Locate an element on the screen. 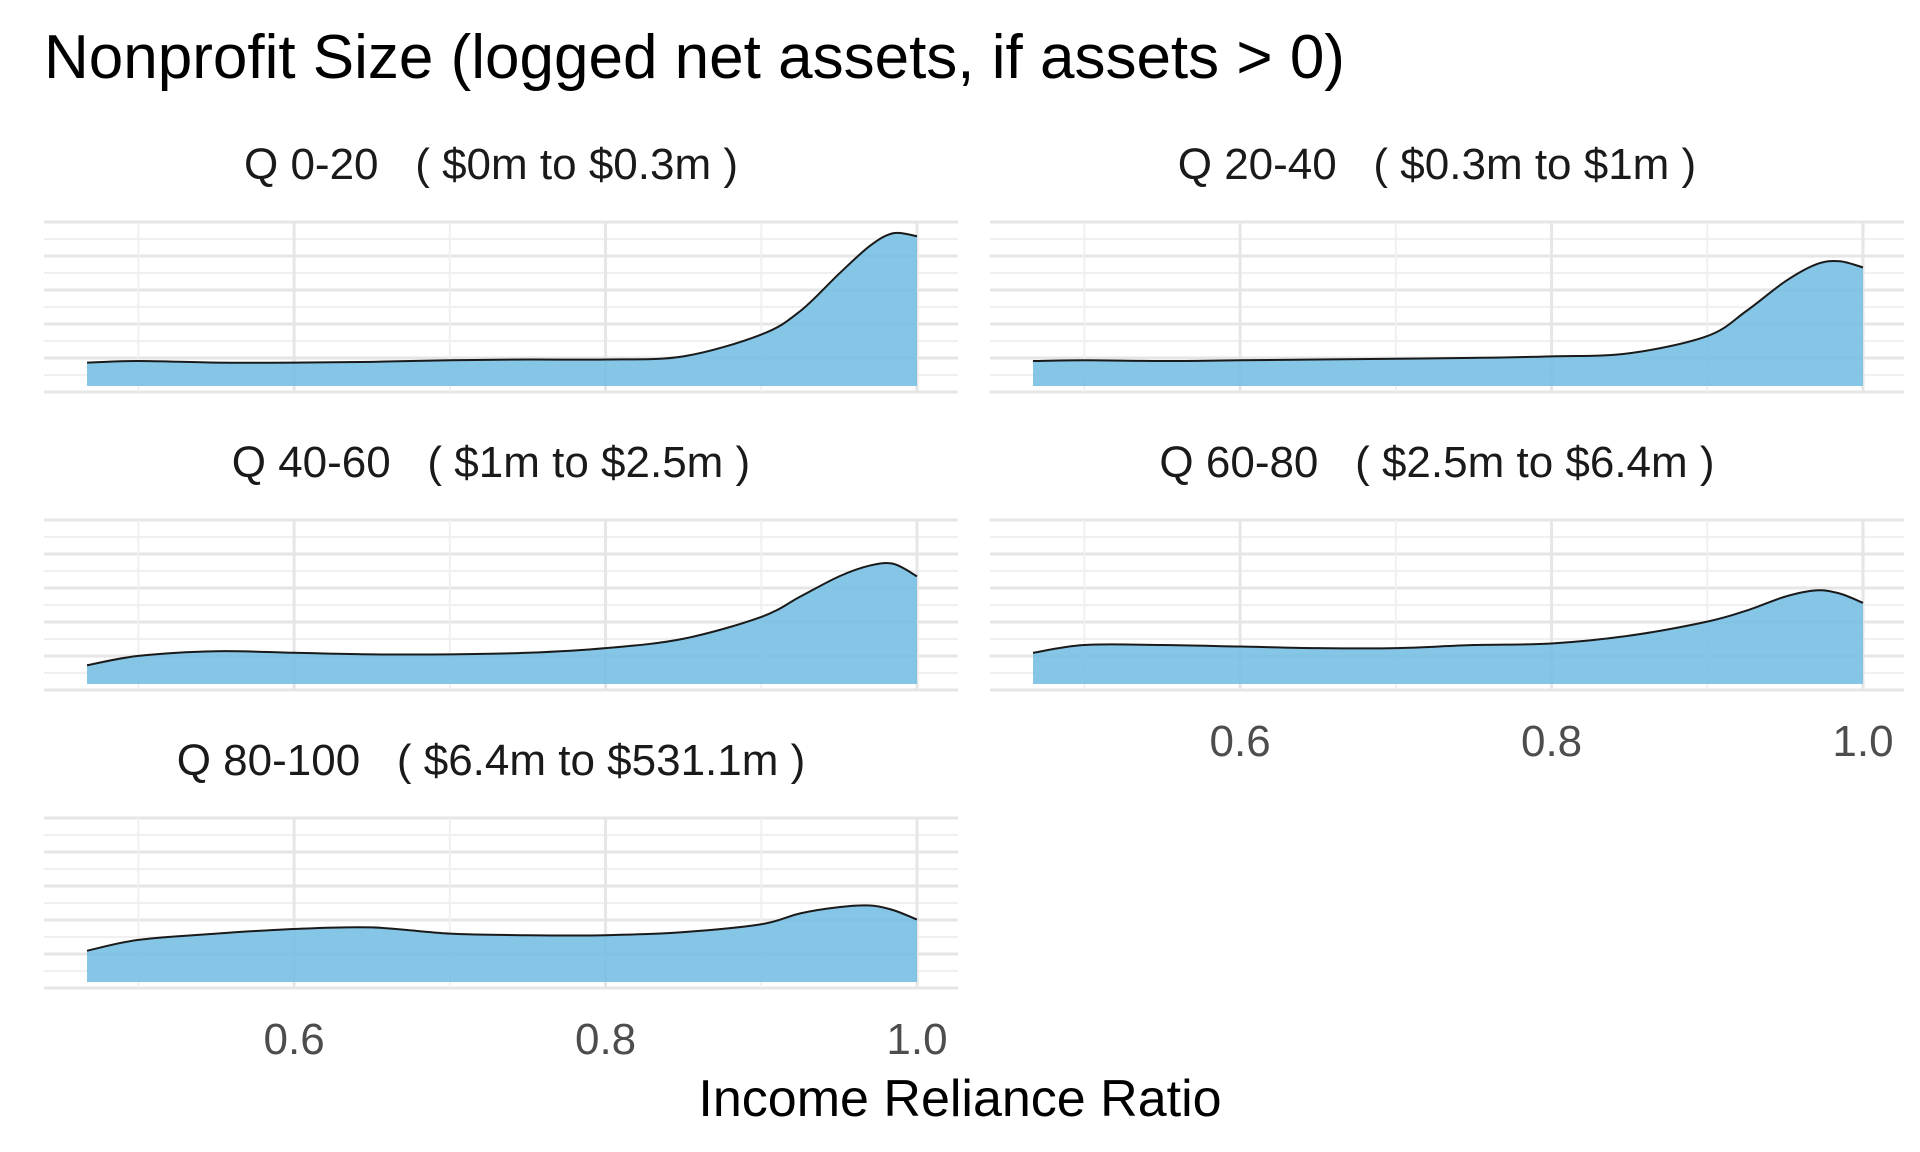  facet-panel-q40-60: Q 40-60 ( $1m to $2.5m ) is located at coordinates (501, 565).